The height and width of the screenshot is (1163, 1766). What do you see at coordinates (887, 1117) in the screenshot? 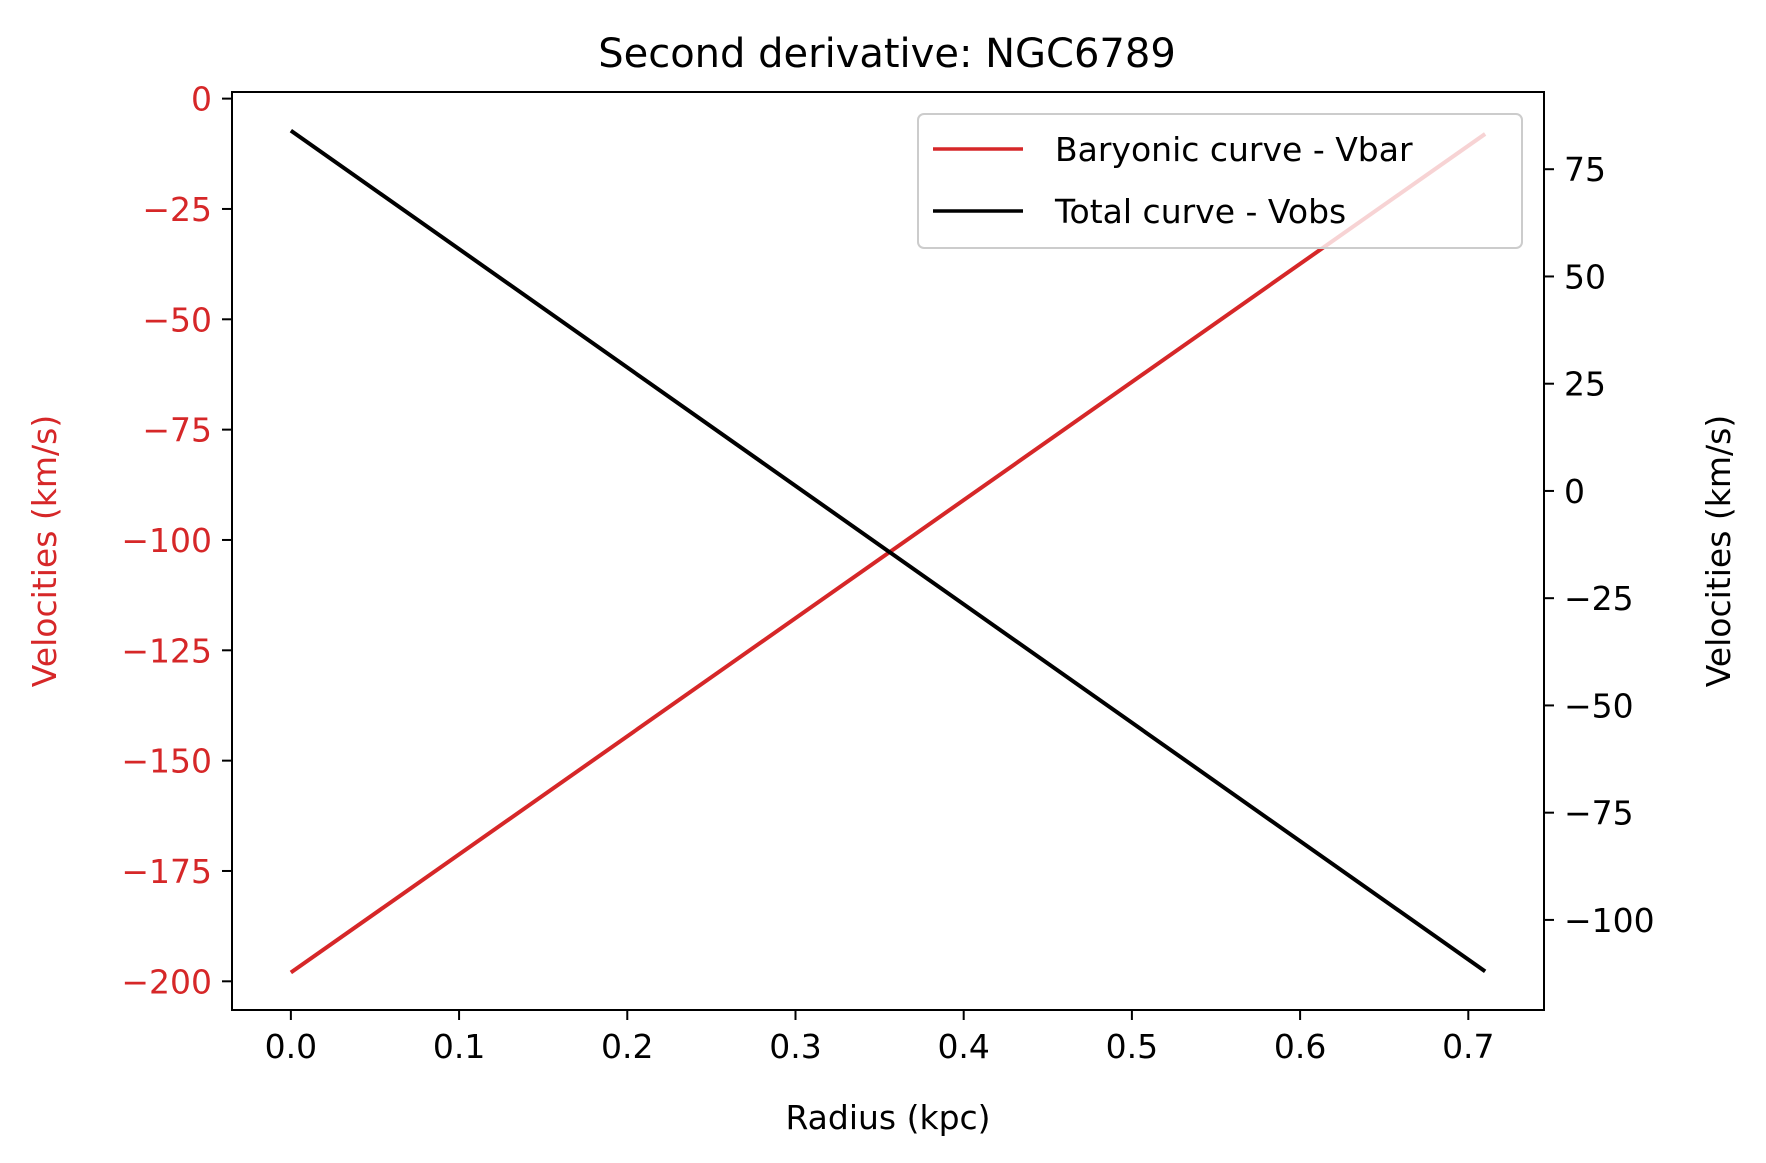
I see `x-axis-label: Radius (kpc)` at bounding box center [887, 1117].